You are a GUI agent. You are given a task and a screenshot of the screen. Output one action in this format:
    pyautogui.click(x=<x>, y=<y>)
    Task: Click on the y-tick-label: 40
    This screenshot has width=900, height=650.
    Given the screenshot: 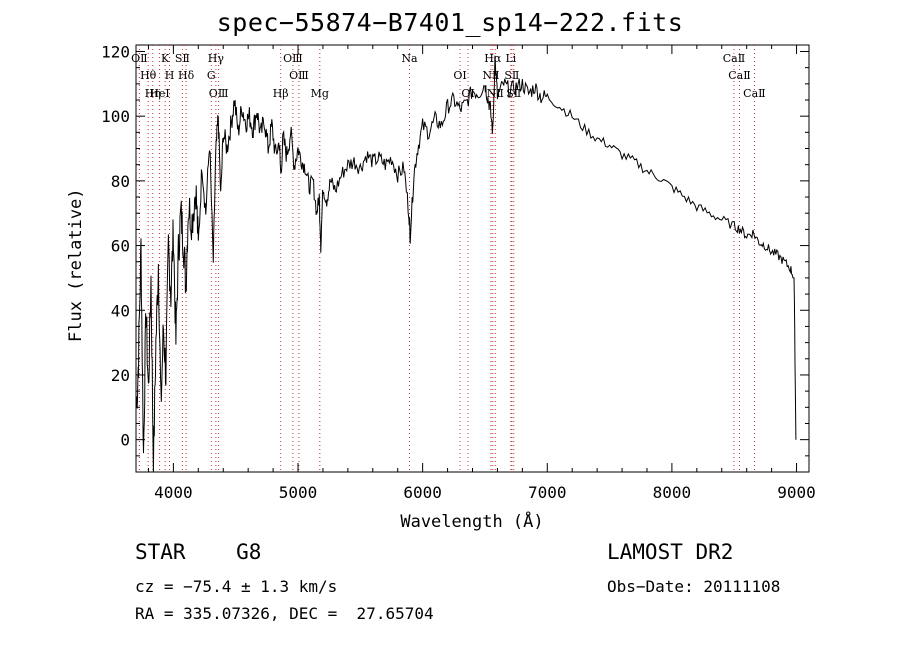 What is the action you would take?
    pyautogui.click(x=120, y=310)
    